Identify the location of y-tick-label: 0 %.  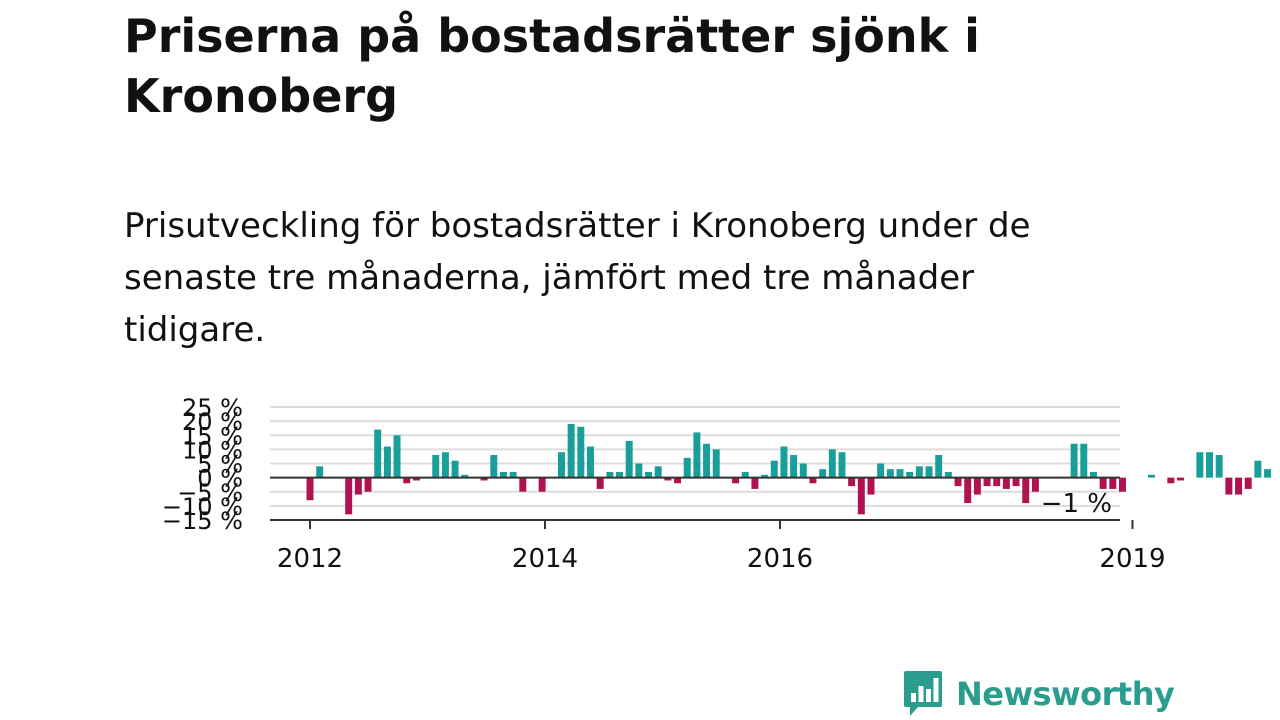
(220, 479).